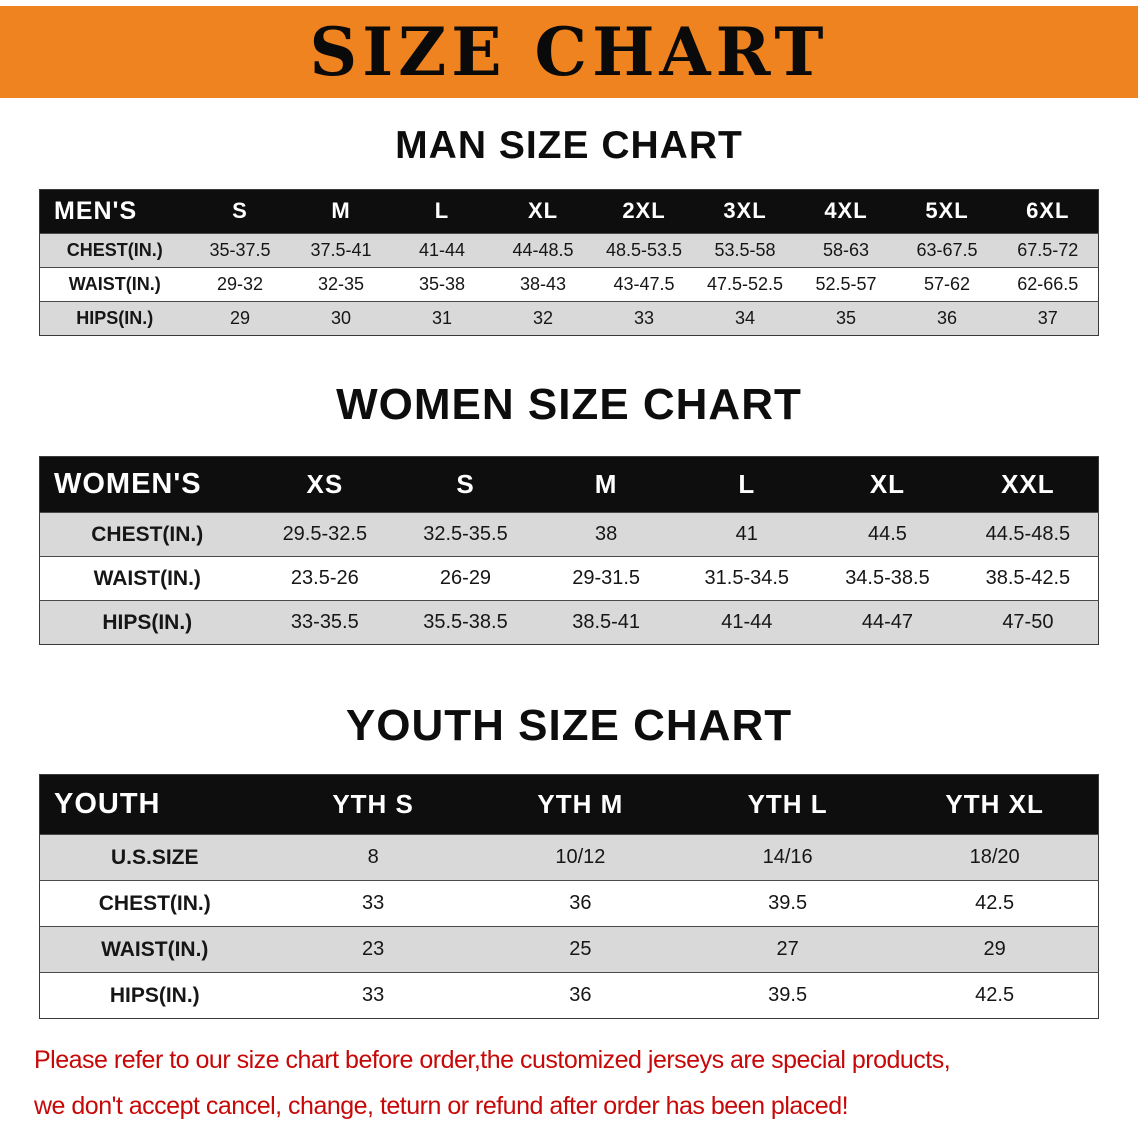 The width and height of the screenshot is (1138, 1132). I want to click on size-value: 27, so click(787, 949).